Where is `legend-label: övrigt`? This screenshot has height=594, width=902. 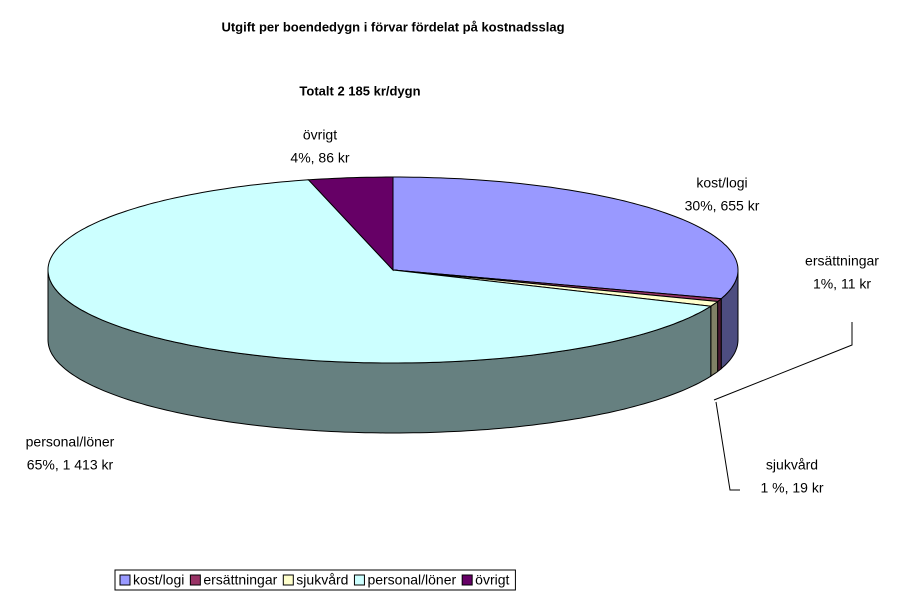
legend-label: övrigt is located at coordinates (492, 580).